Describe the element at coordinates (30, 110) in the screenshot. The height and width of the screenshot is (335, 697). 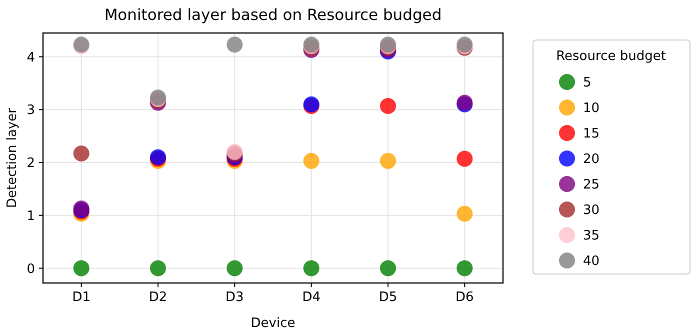
I see `y-tick-label: 3` at that location.